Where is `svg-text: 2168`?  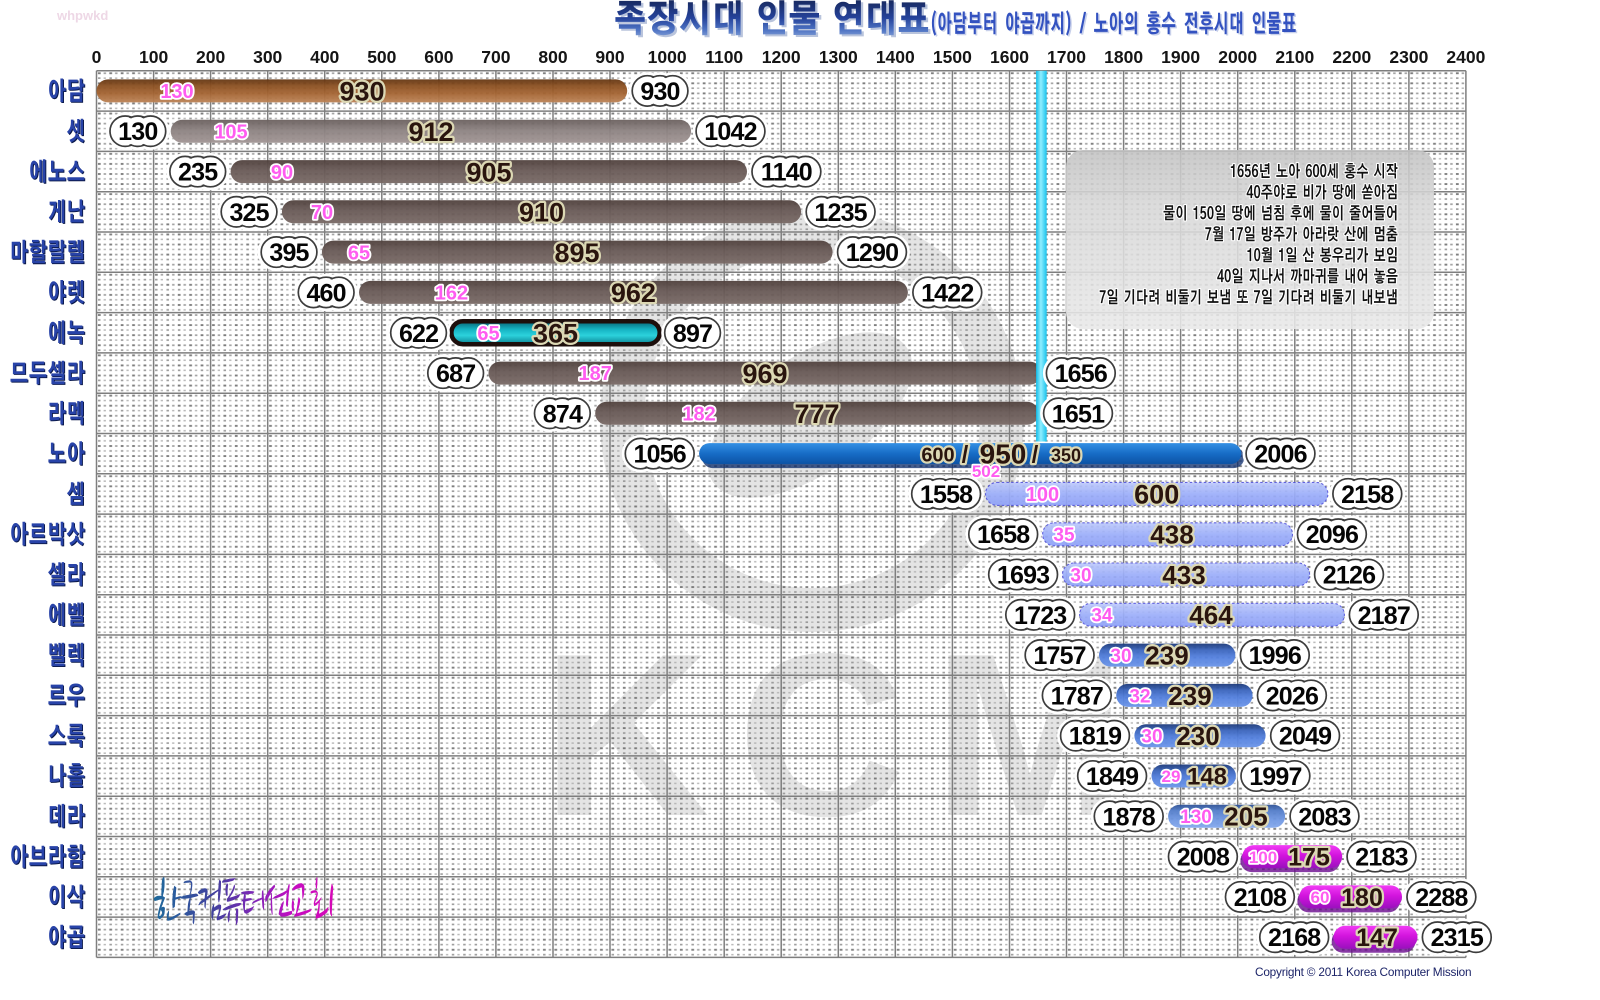
svg-text: 2168 is located at coordinates (1294, 938).